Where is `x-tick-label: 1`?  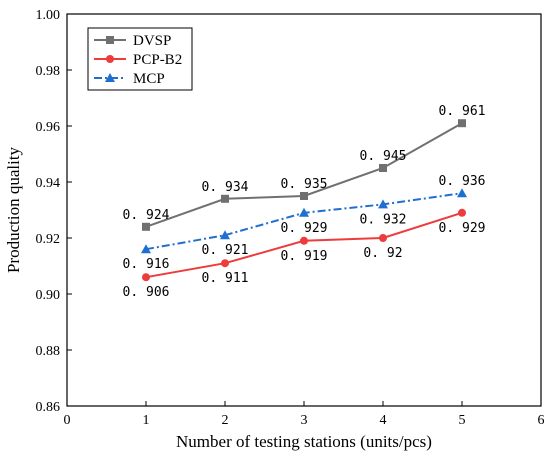 x-tick-label: 1 is located at coordinates (146, 420).